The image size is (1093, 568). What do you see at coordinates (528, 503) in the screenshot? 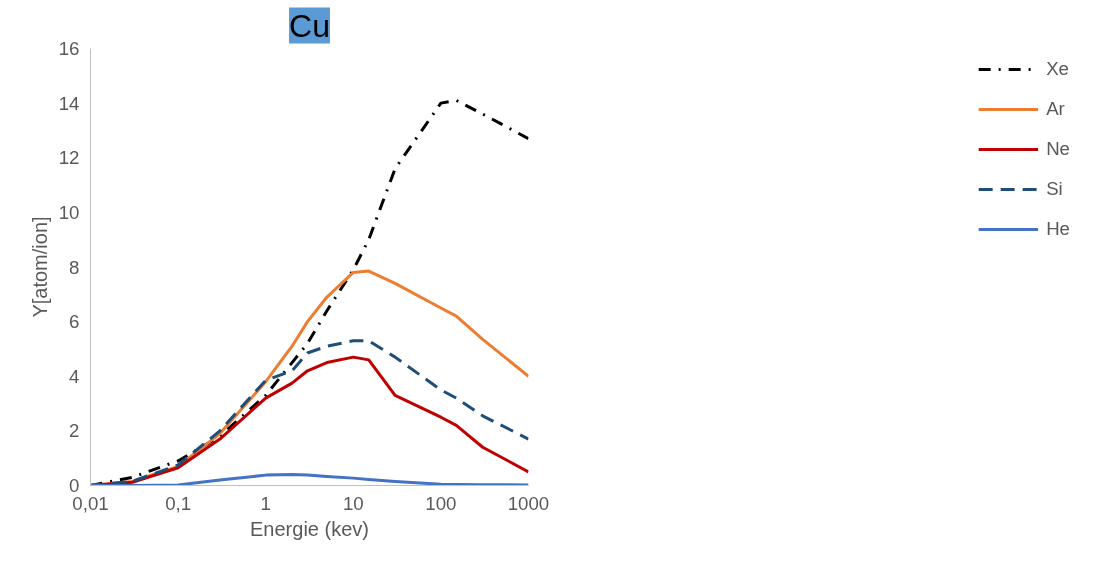
I see `x-tick-label: 1000` at bounding box center [528, 503].